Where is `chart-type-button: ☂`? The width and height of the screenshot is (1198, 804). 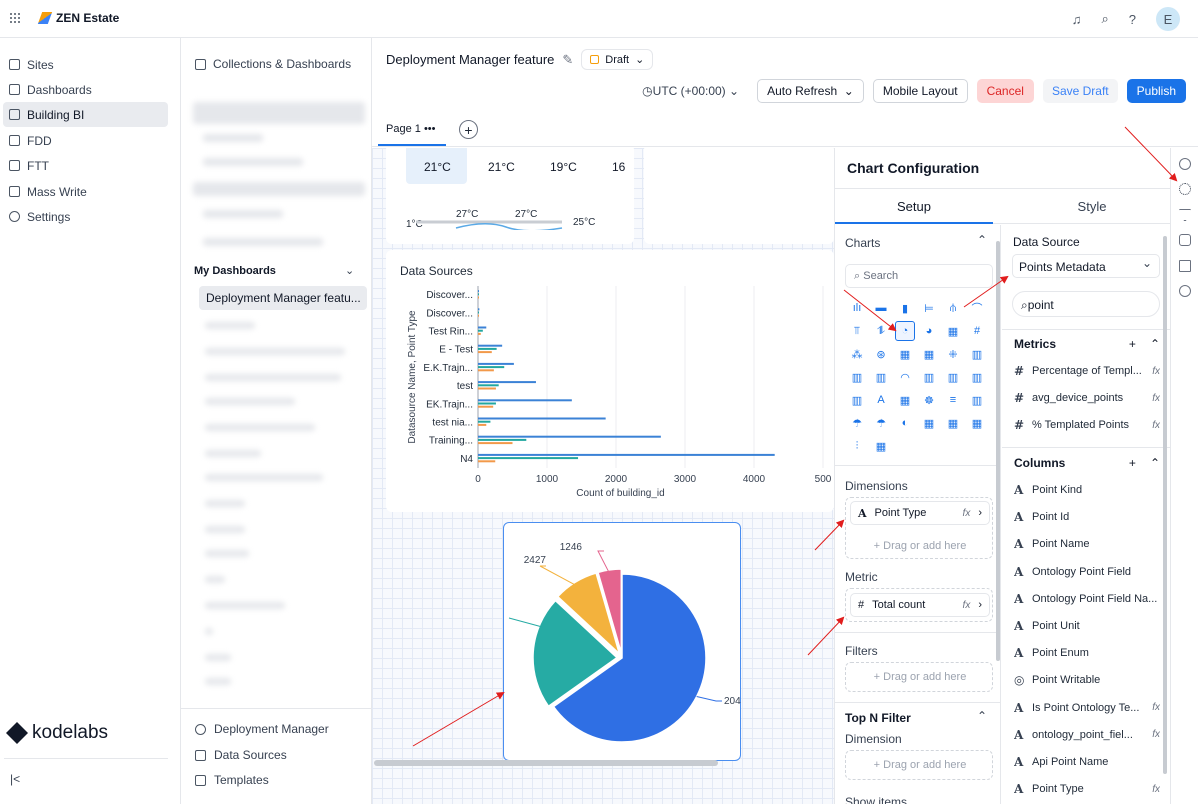
chart-type-button: ☂ is located at coordinates (881, 423).